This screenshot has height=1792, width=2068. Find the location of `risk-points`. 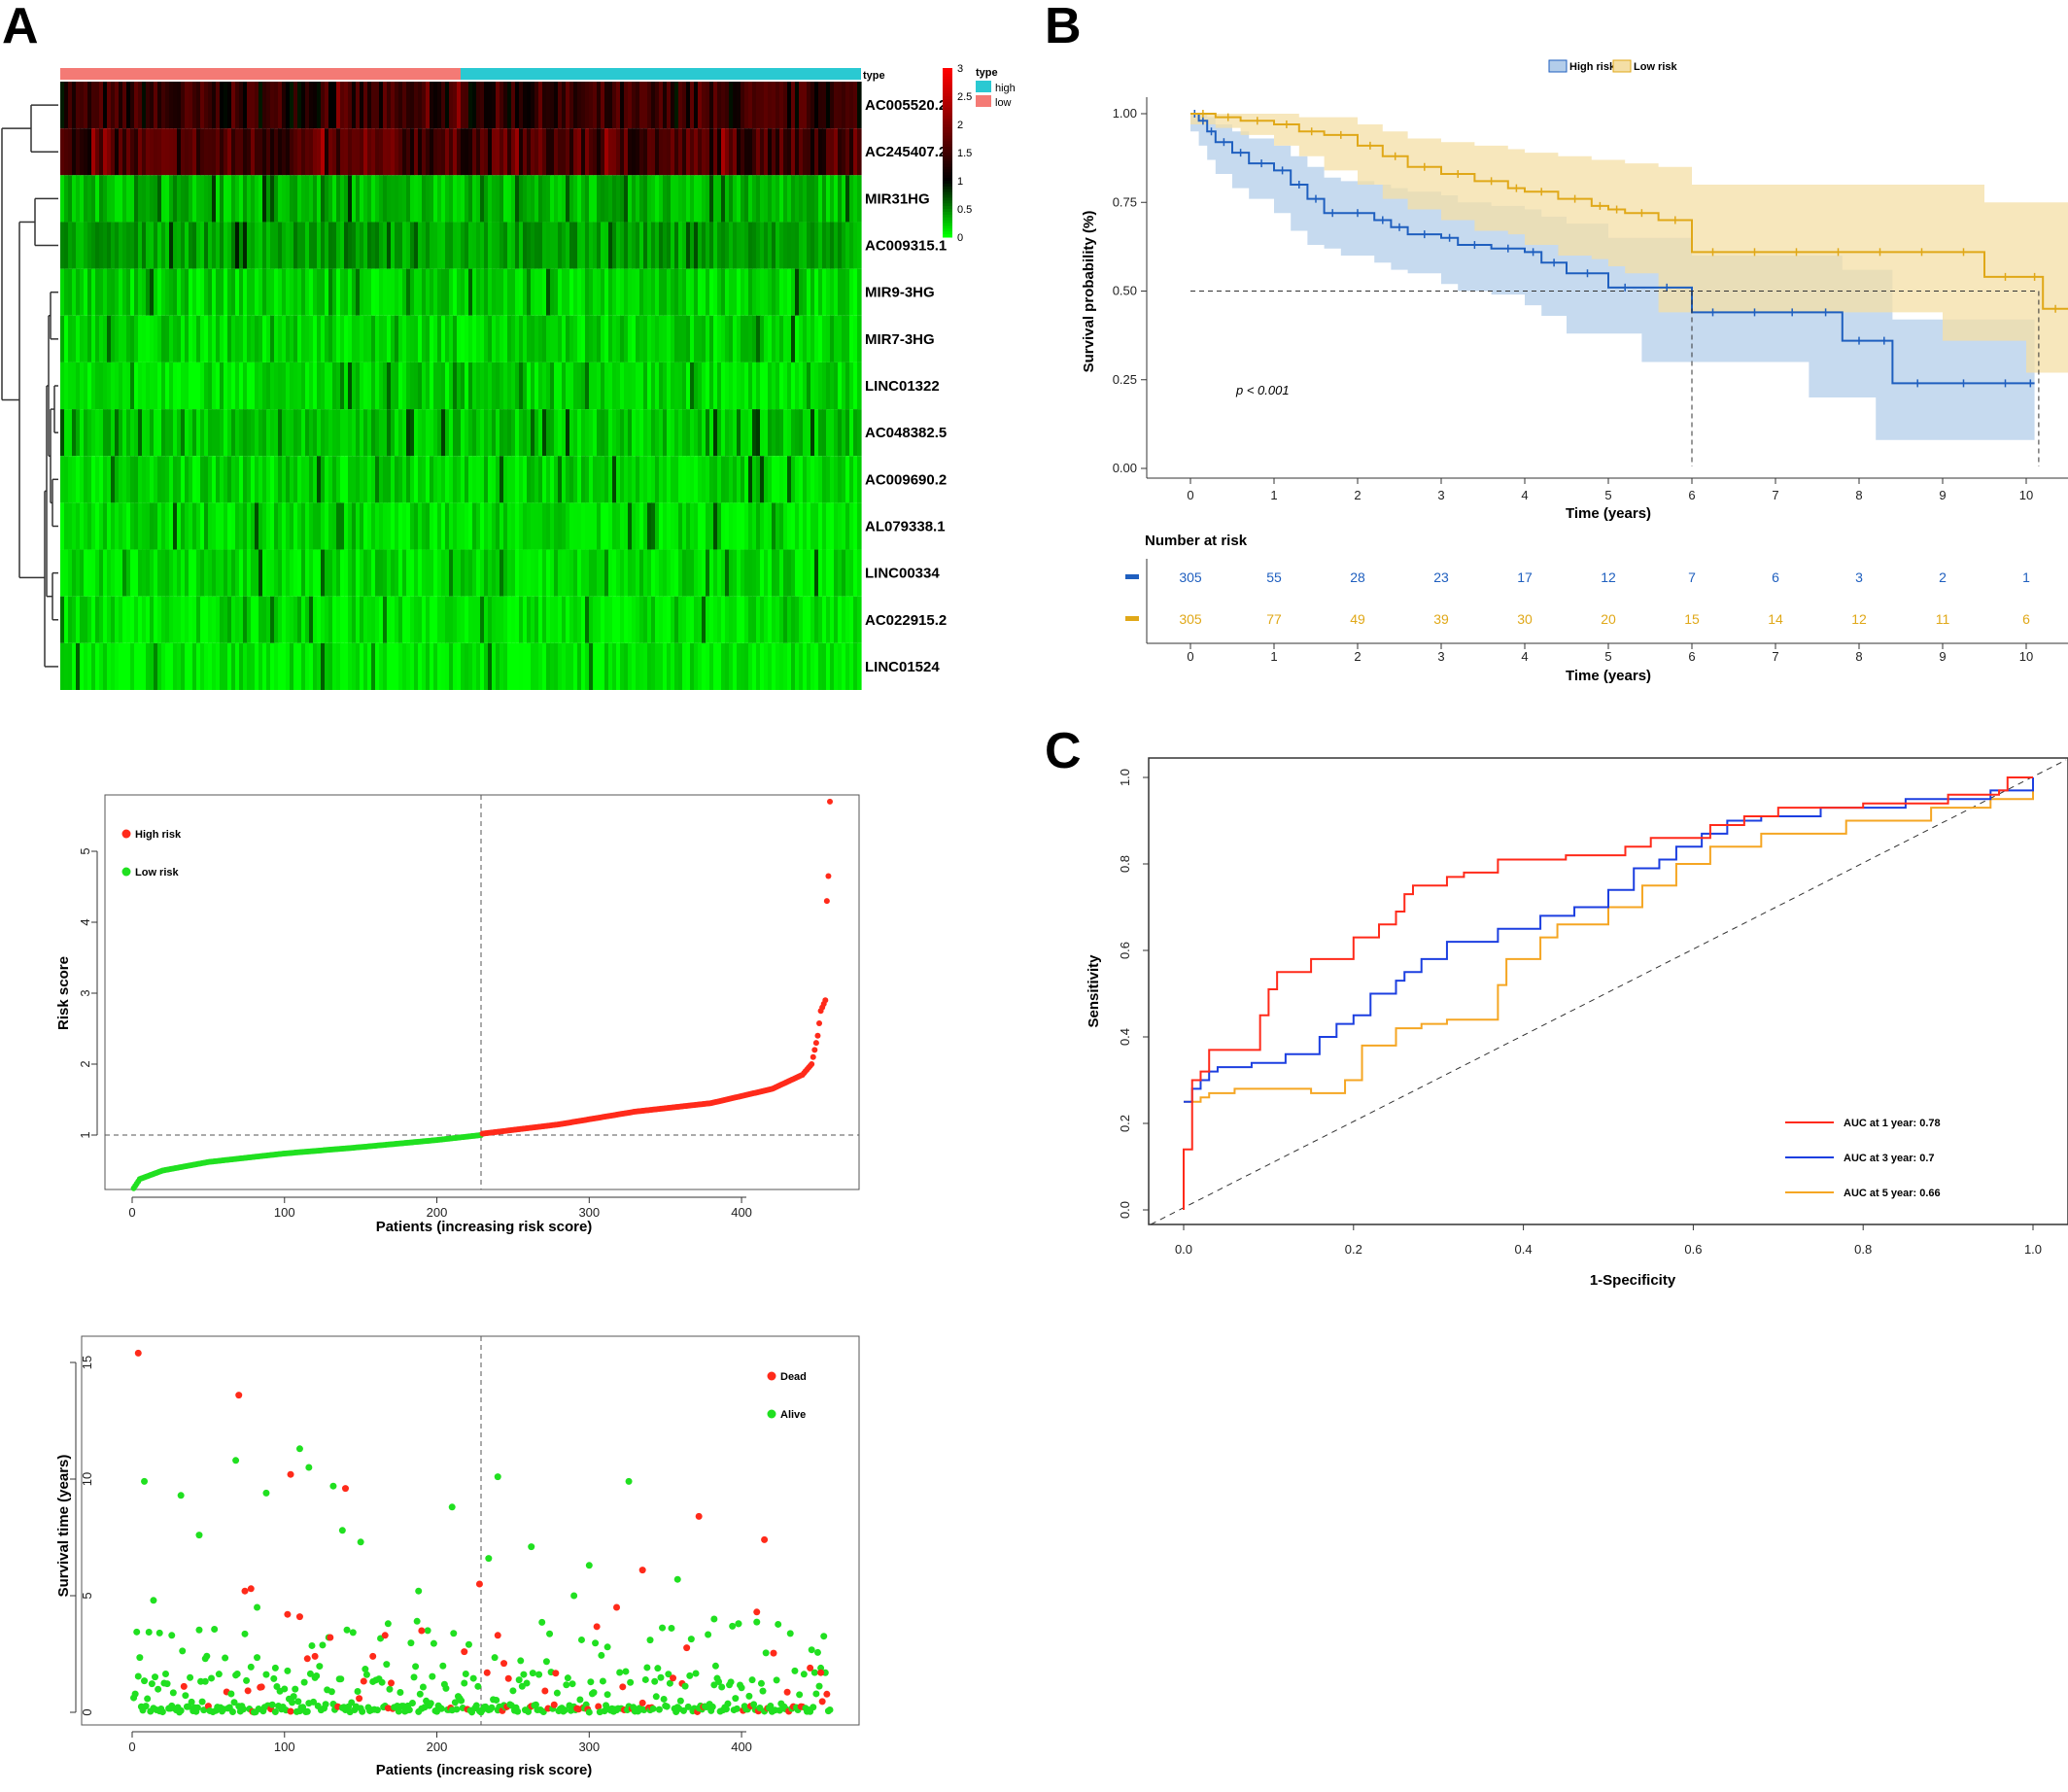

risk-points is located at coordinates (482, 994).